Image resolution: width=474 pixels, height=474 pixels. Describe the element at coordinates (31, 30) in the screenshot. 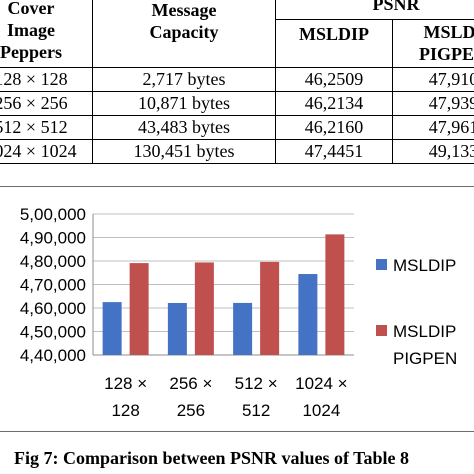

I see `header-cover-line: Image` at that location.